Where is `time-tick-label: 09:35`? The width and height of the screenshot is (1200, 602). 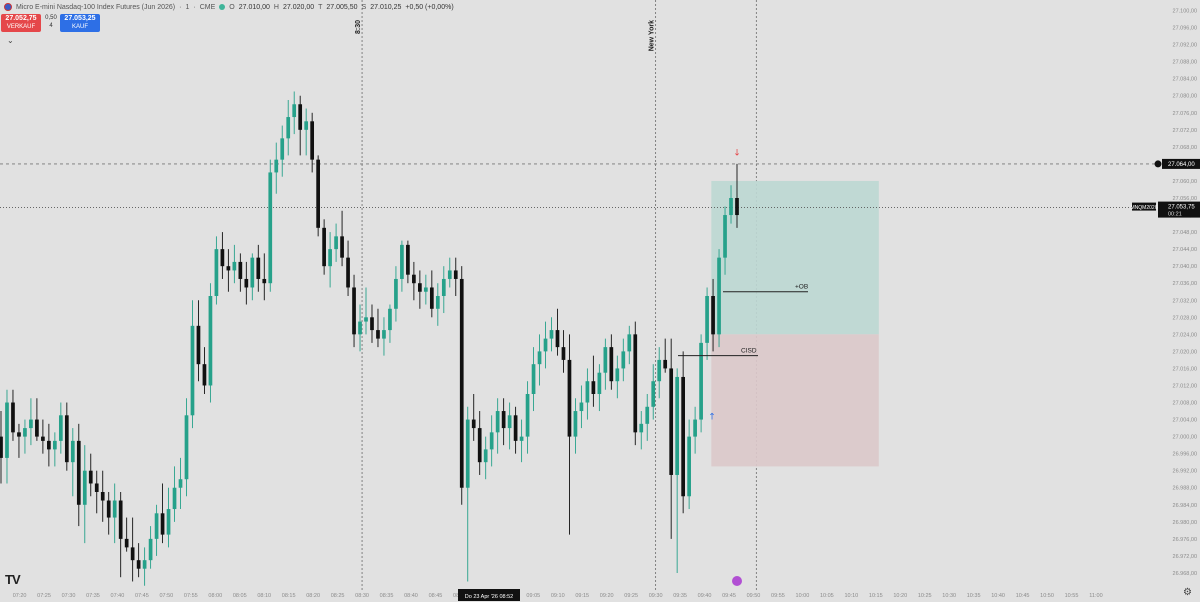
time-tick-label: 09:35 is located at coordinates (680, 596).